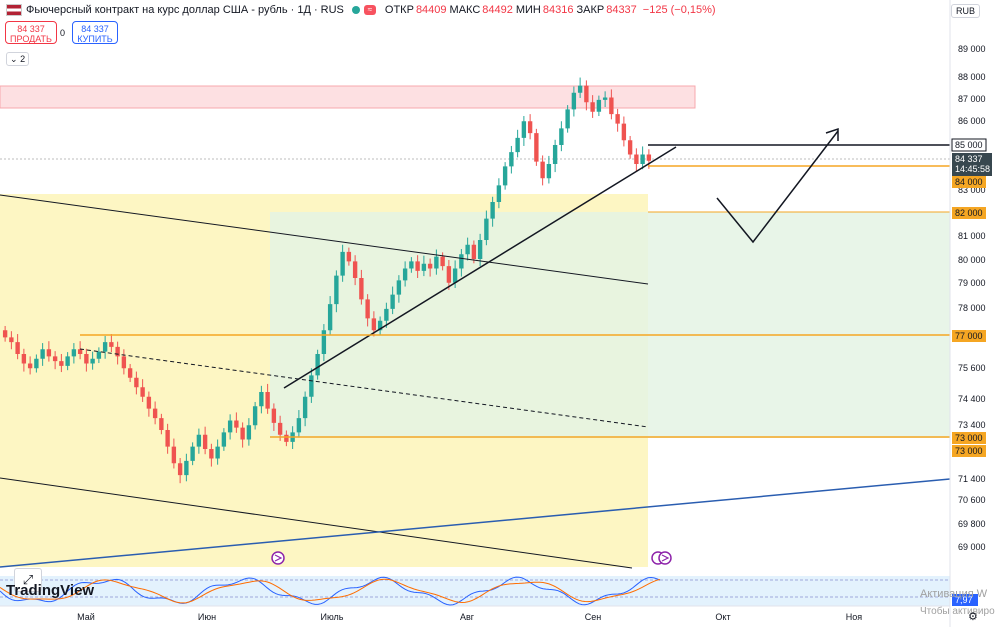  What do you see at coordinates (969, 182) in the screenshot?
I see `level-label: 84 000` at bounding box center [969, 182].